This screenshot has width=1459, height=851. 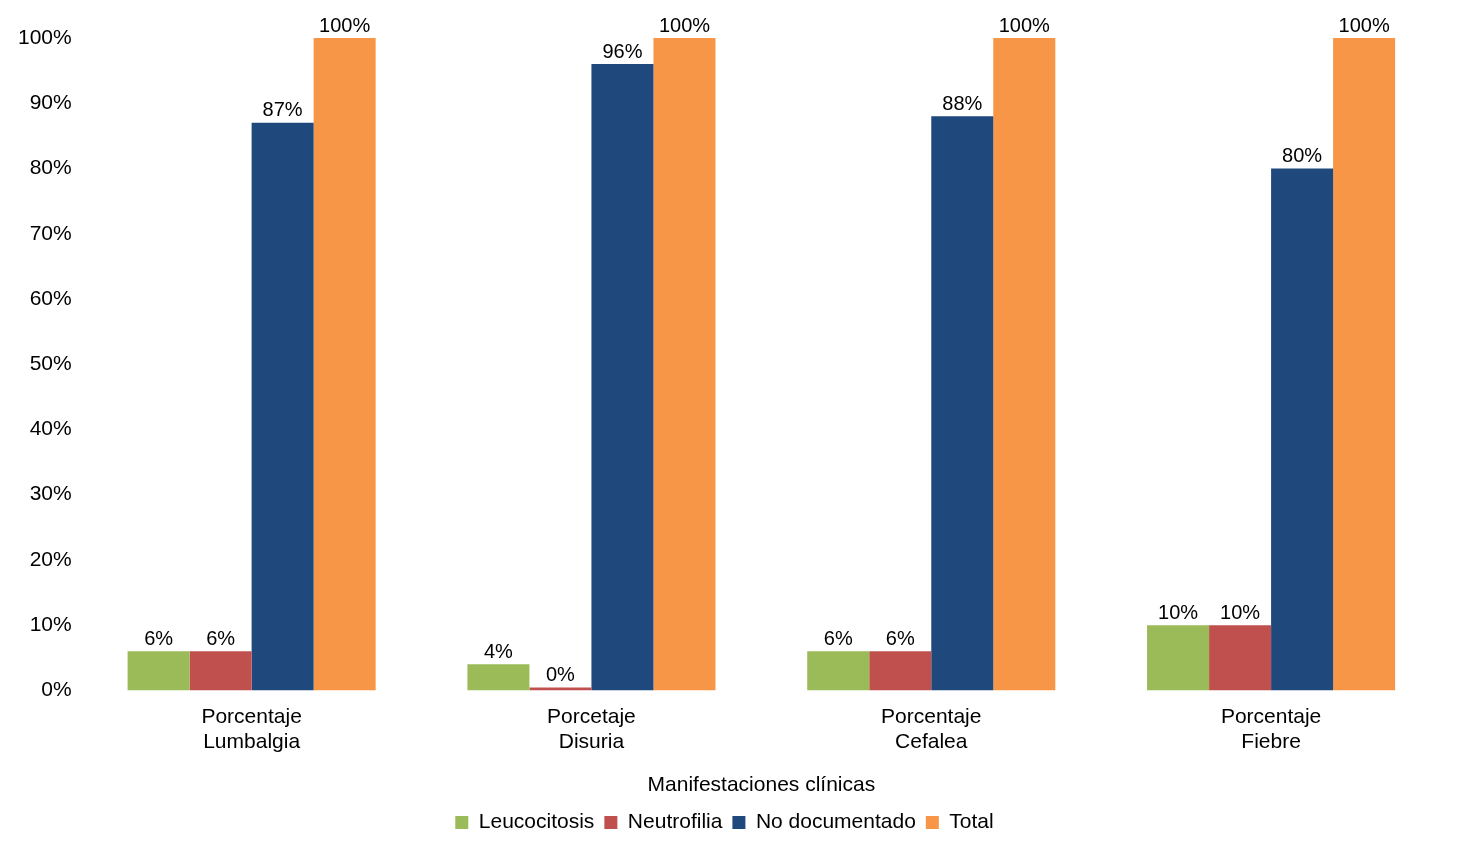 I want to click on legend-label: No documentado, so click(x=835, y=821).